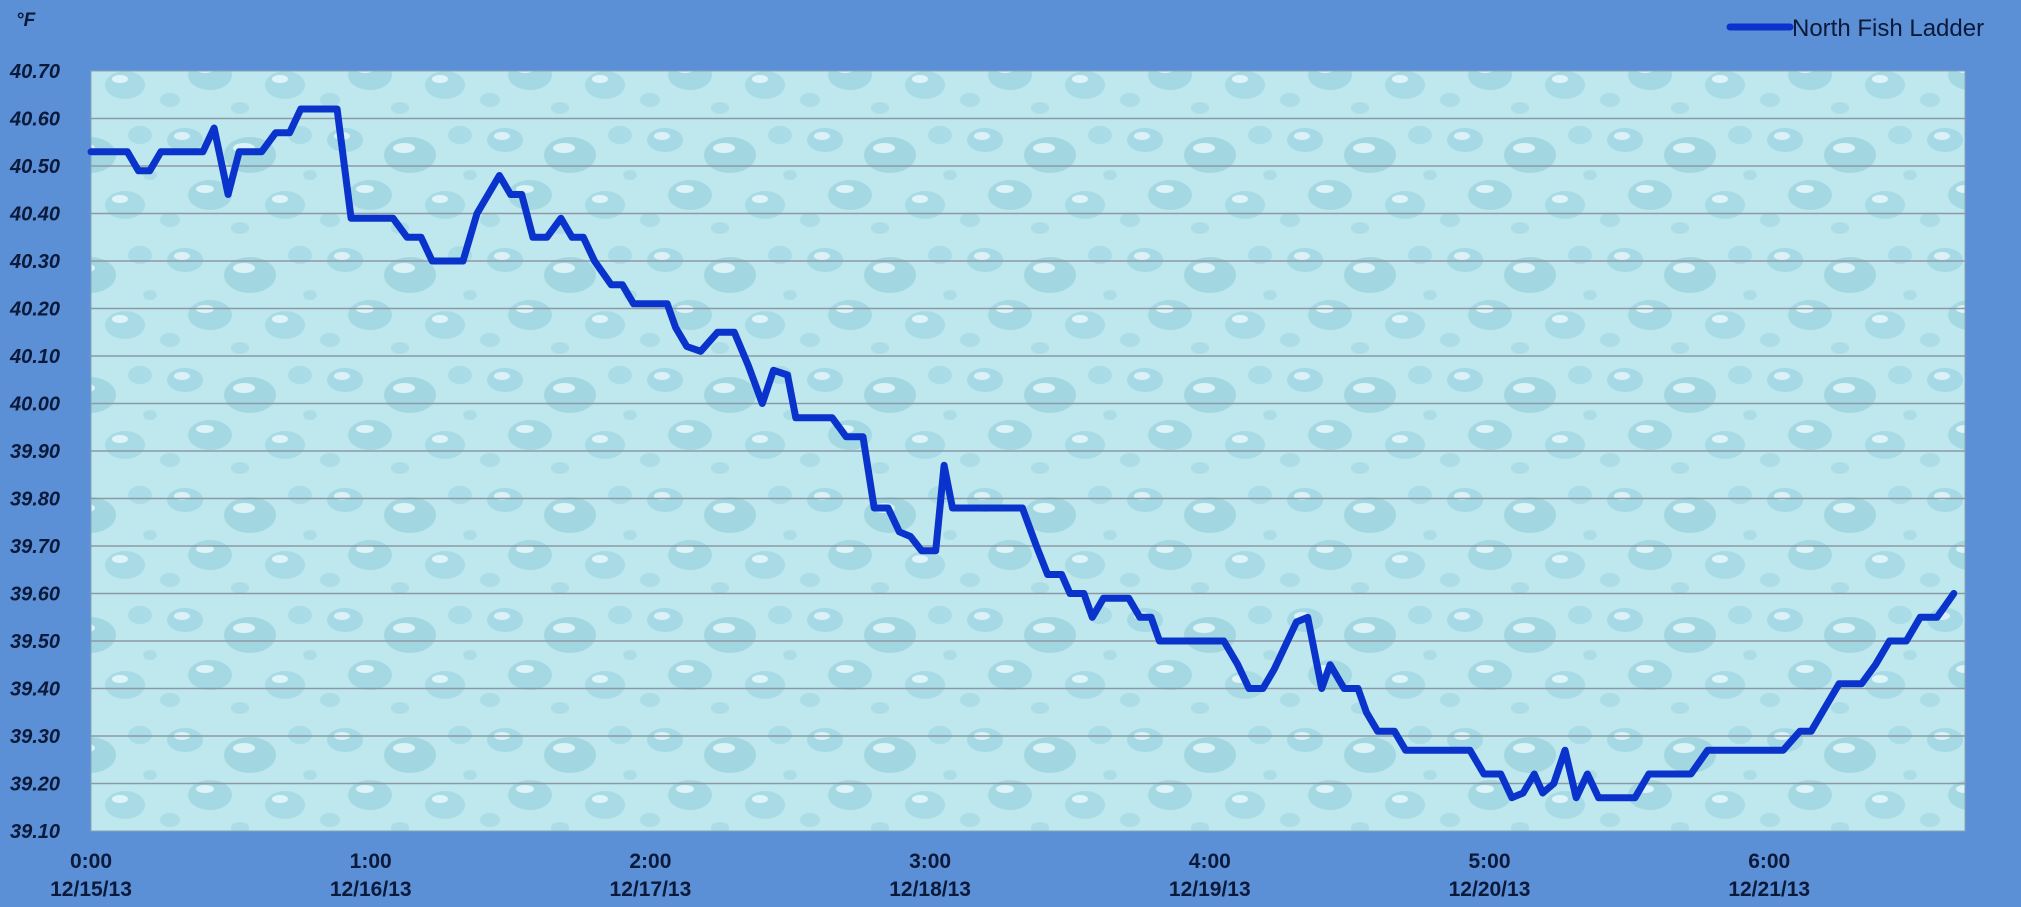  Describe the element at coordinates (35, 547) in the screenshot. I see `y-tick-label: 39.70` at that location.